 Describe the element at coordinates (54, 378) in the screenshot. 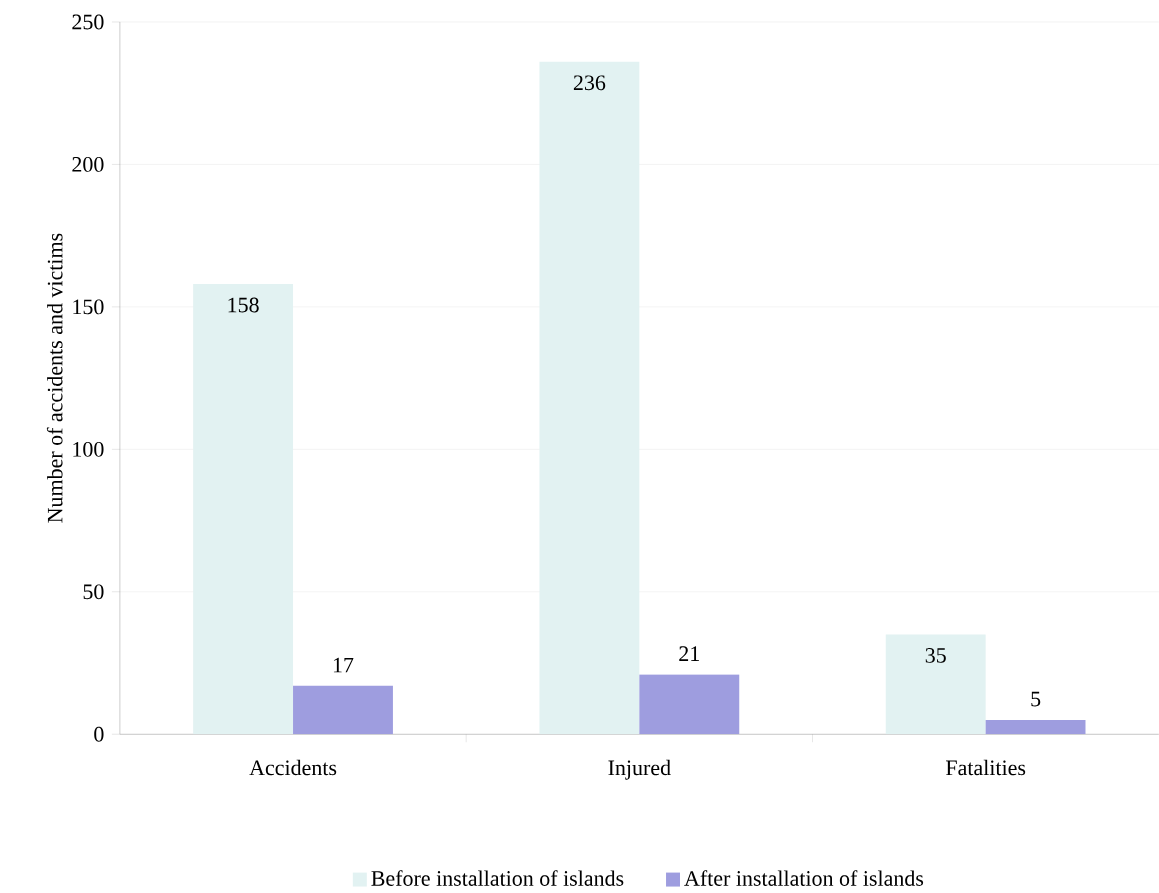

I see `y-axis-title: Number of accidents and victims` at that location.